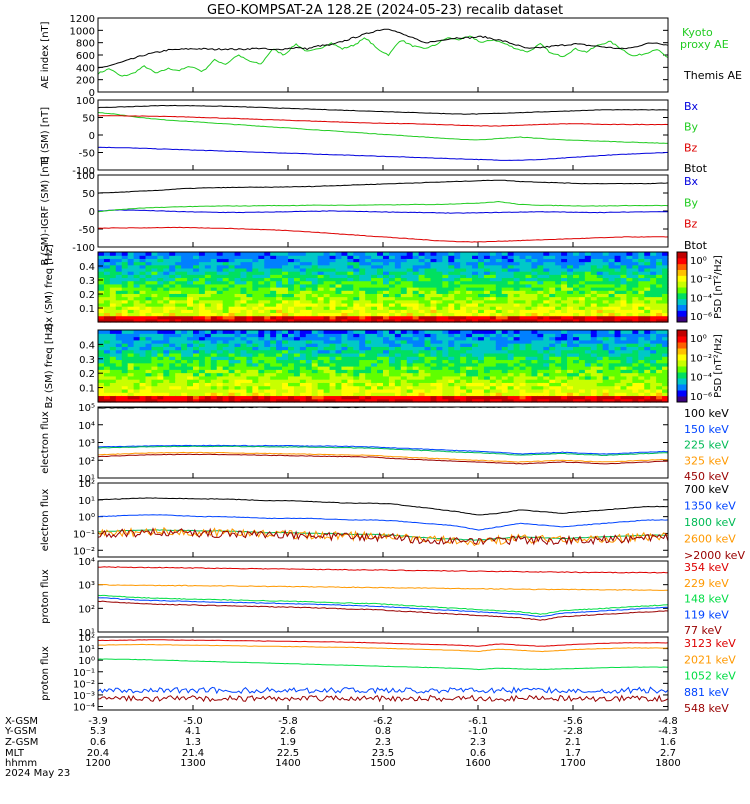  Describe the element at coordinates (706, 445) in the screenshot. I see `legend-entry: 225 keV` at that location.